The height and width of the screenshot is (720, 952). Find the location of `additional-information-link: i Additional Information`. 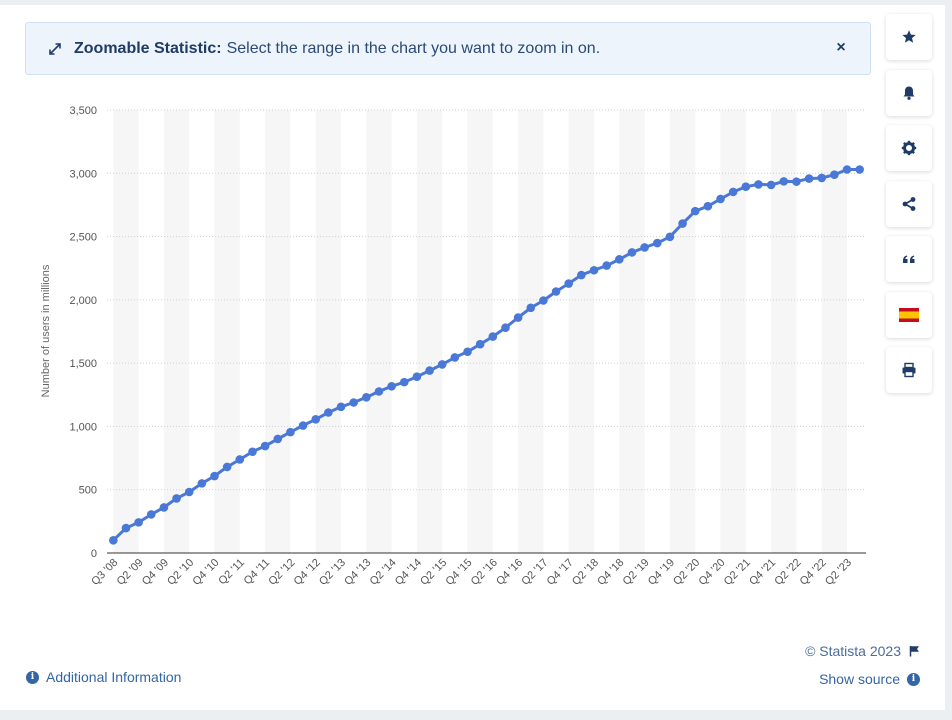

additional-information-link: i Additional Information is located at coordinates (103, 677).